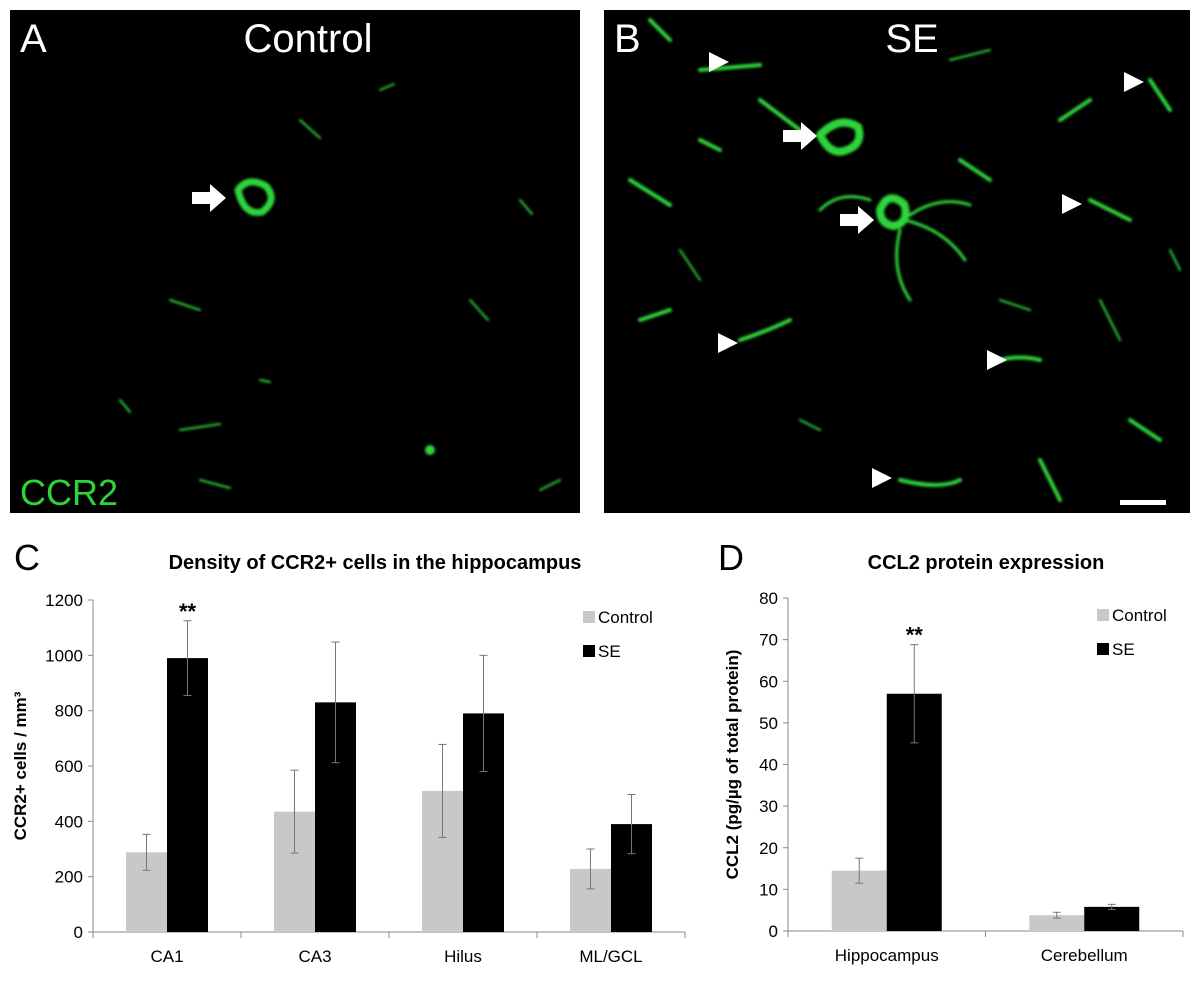 The image size is (1200, 992). Describe the element at coordinates (768, 806) in the screenshot. I see `y-tick-label: 30` at that location.